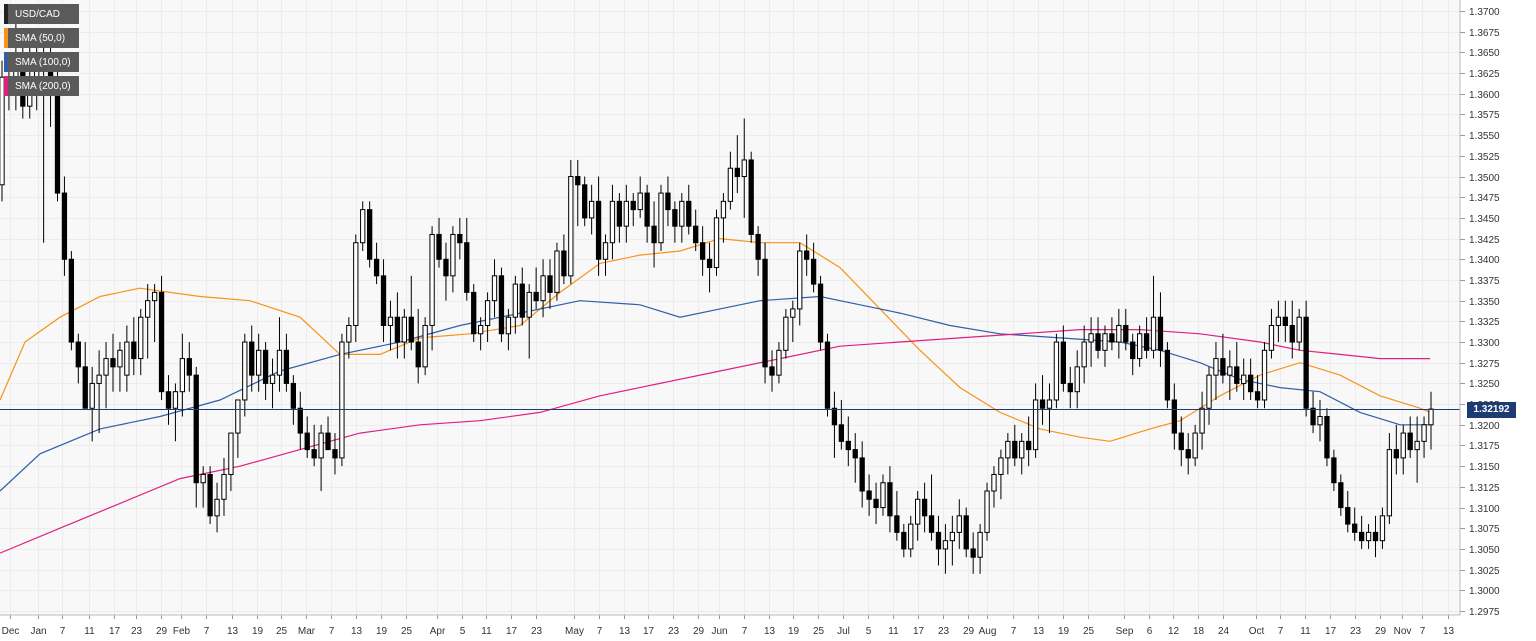  I want to click on y-tick-label: 1.3500, so click(1484, 178).